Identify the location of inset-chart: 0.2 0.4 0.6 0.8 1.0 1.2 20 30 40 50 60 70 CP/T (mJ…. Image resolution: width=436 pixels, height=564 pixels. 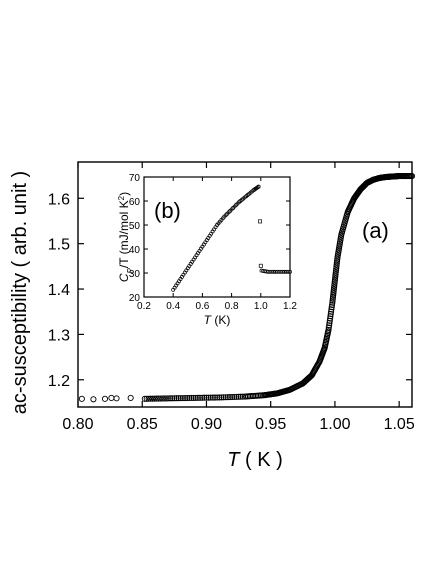
(207, 250).